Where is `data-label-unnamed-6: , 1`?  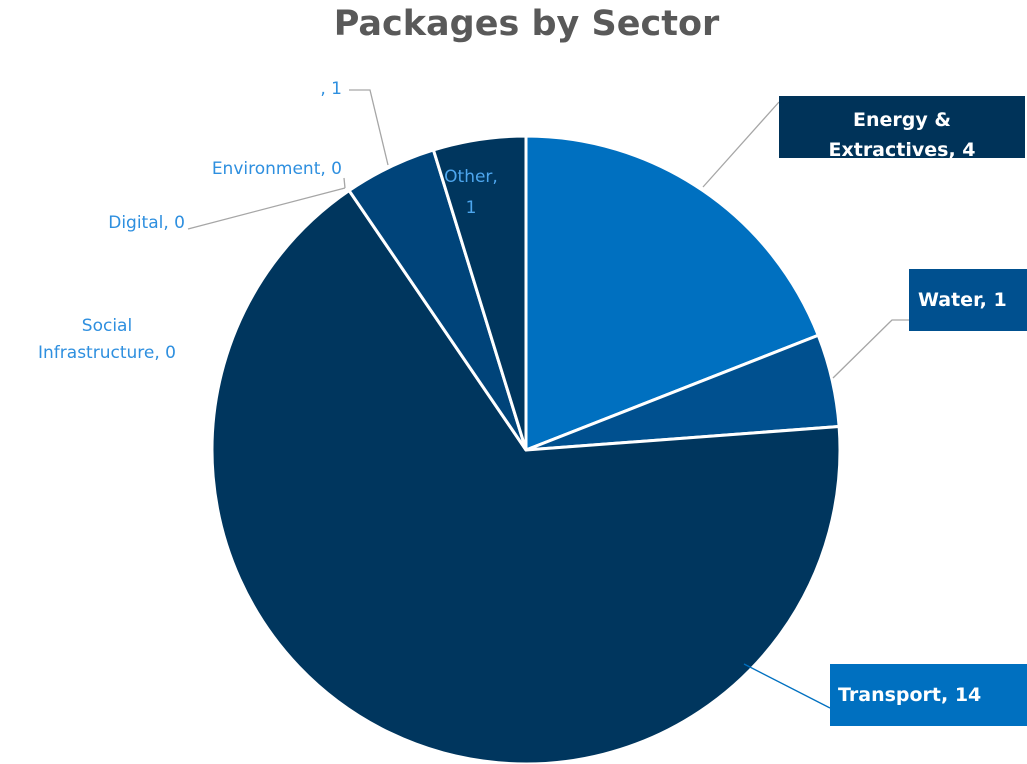 data-label-unnamed-6: , 1 is located at coordinates (331, 89).